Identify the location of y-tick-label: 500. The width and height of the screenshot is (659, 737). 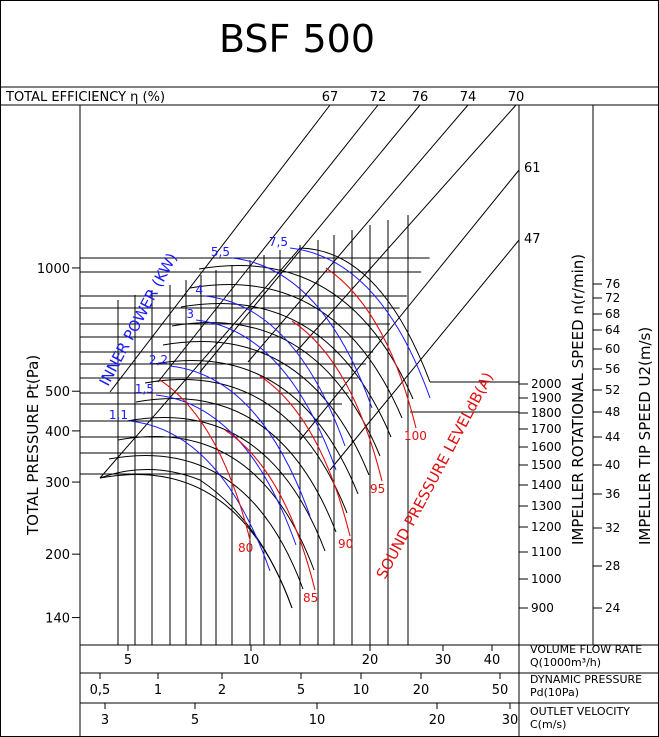
(57, 392).